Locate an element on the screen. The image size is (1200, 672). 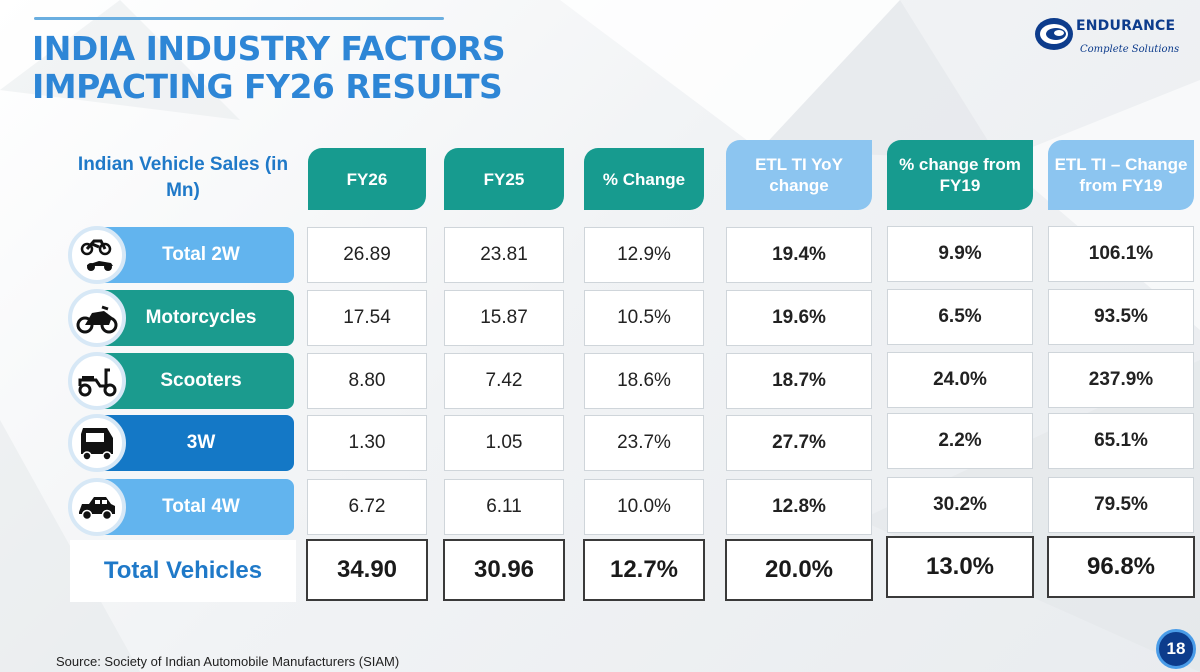
car-icon is located at coordinates (97, 509).